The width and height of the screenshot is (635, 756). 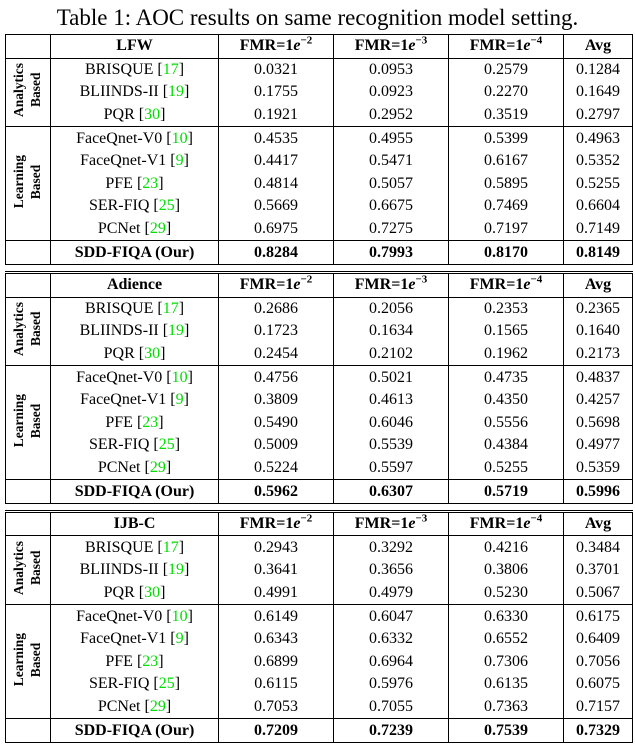 I want to click on citation-ref: 10, so click(x=179, y=138).